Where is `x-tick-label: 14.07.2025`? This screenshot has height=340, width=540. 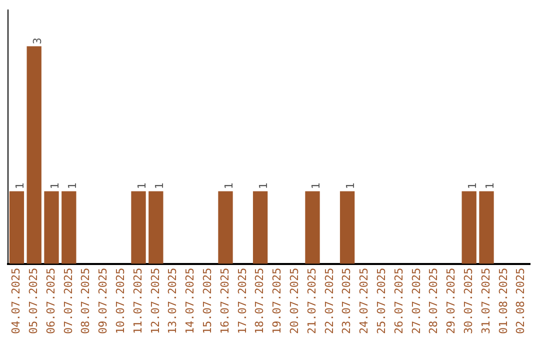 x-tick-label: 14.07.2025 is located at coordinates (190, 301).